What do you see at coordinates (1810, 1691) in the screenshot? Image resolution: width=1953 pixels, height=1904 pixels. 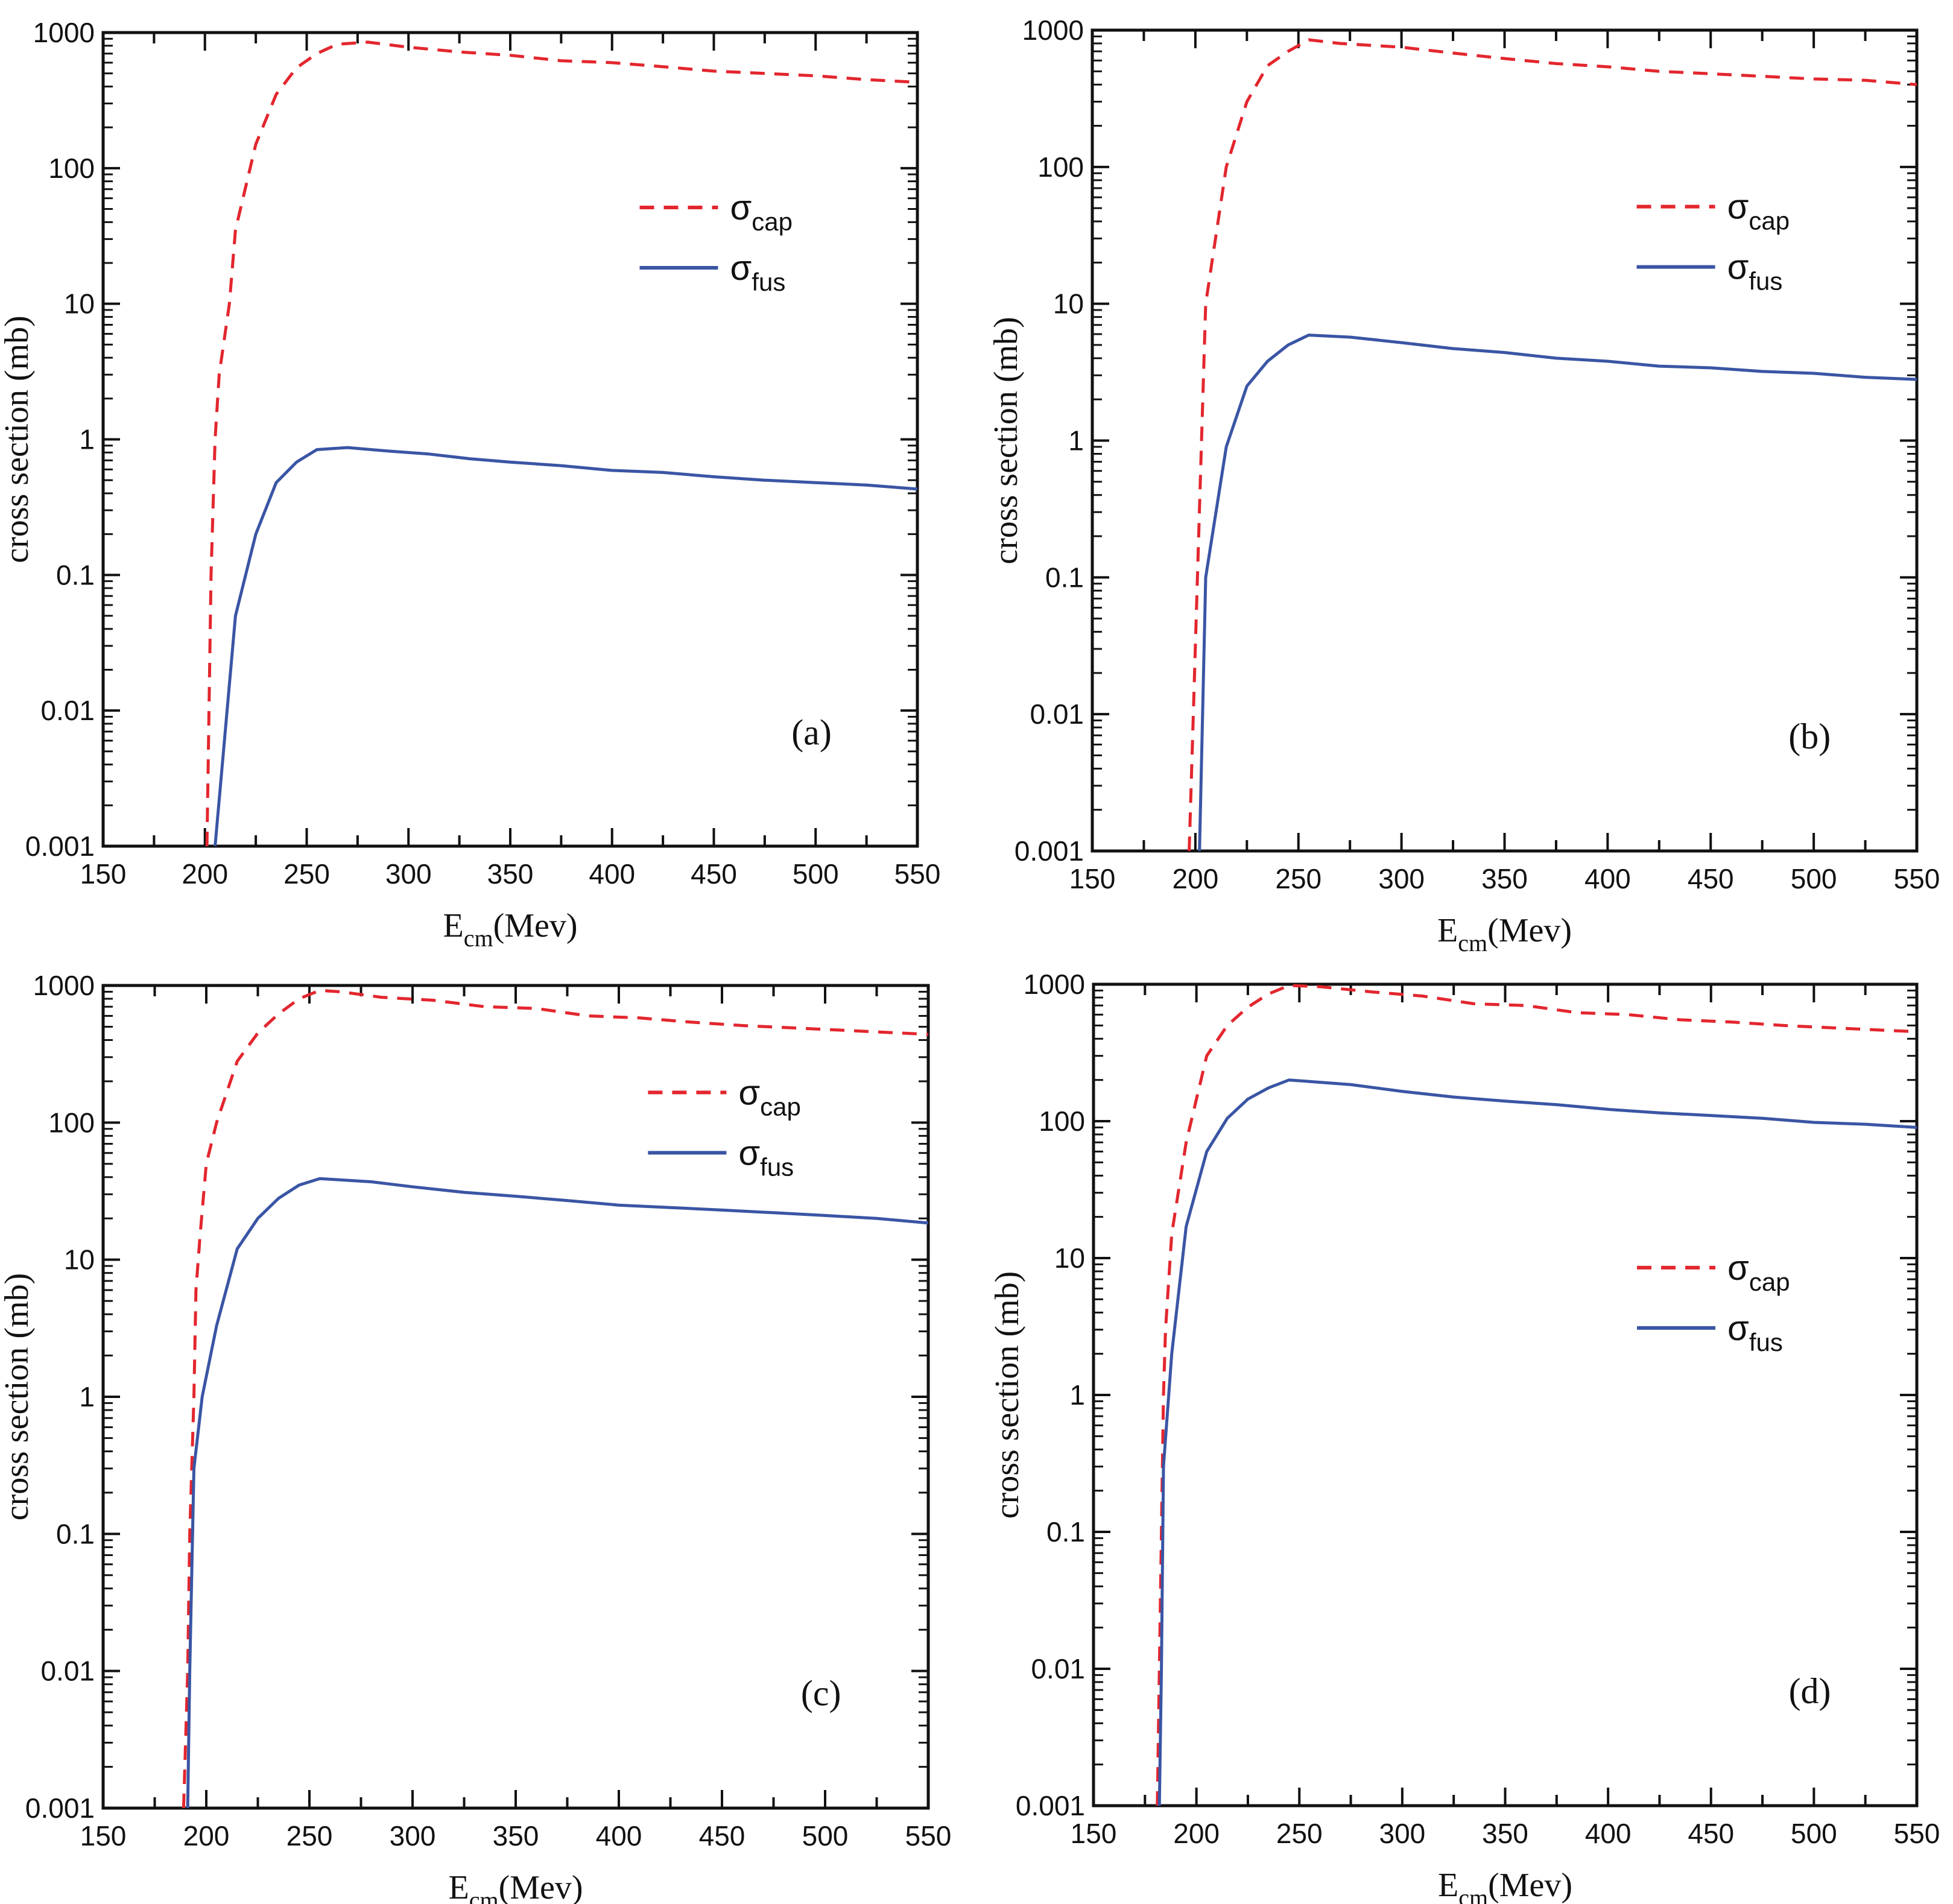 I see `panel-label: (d)` at bounding box center [1810, 1691].